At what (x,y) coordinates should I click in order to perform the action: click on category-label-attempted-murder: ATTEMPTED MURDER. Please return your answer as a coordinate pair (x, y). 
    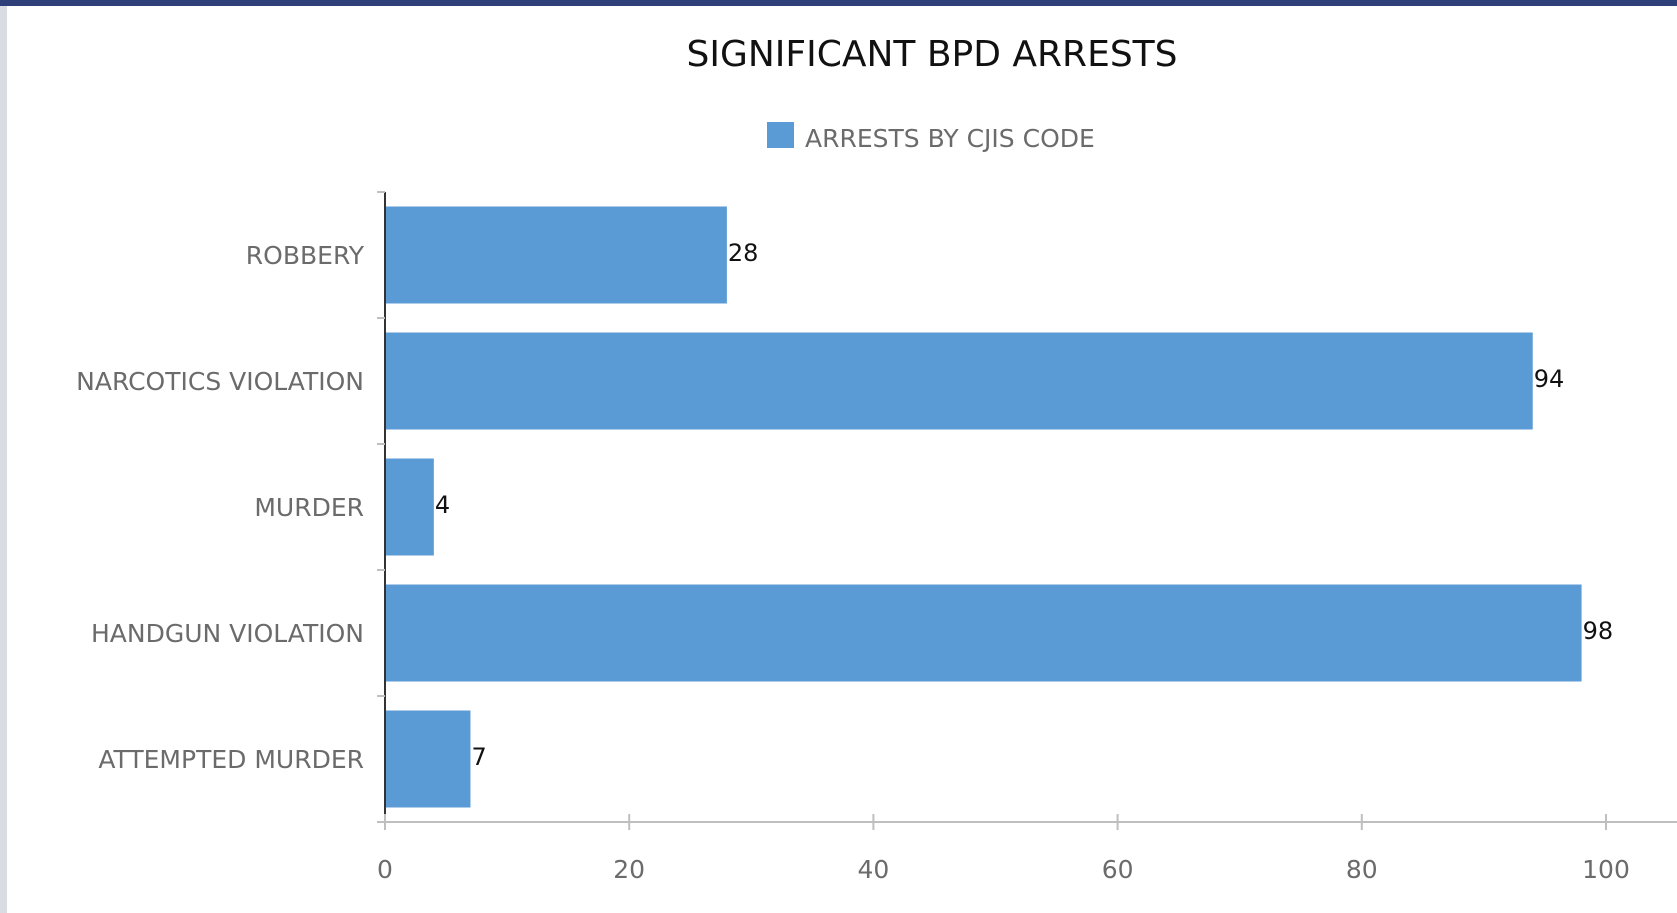
    Looking at the image, I should click on (231, 759).